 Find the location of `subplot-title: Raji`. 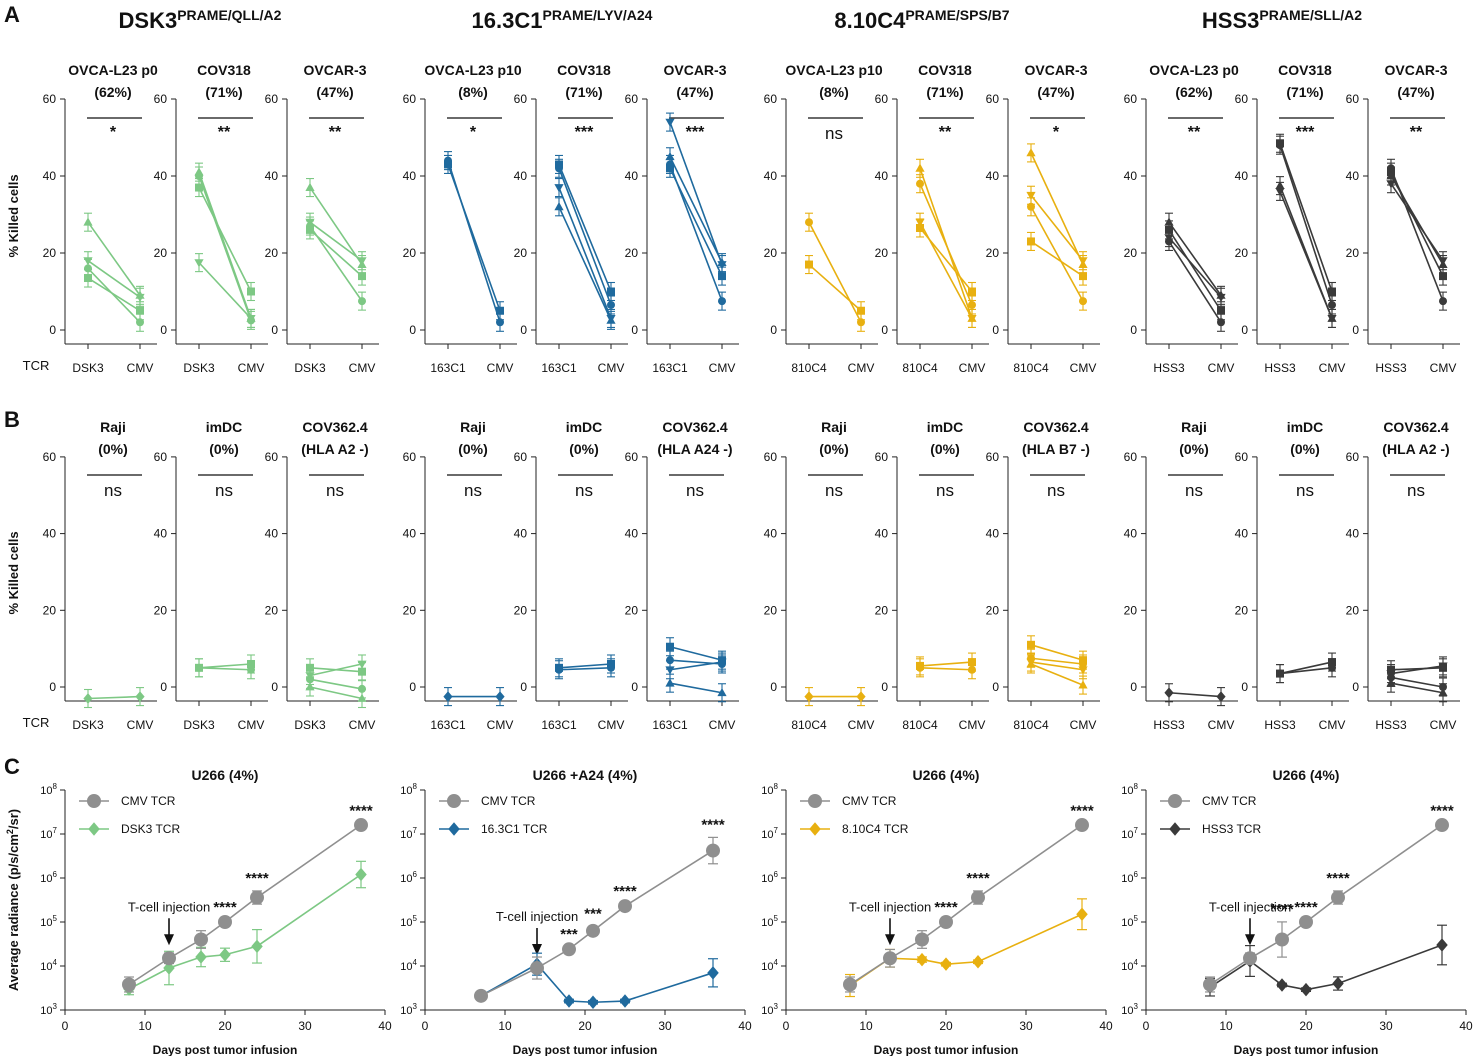

subplot-title: Raji is located at coordinates (834, 427).